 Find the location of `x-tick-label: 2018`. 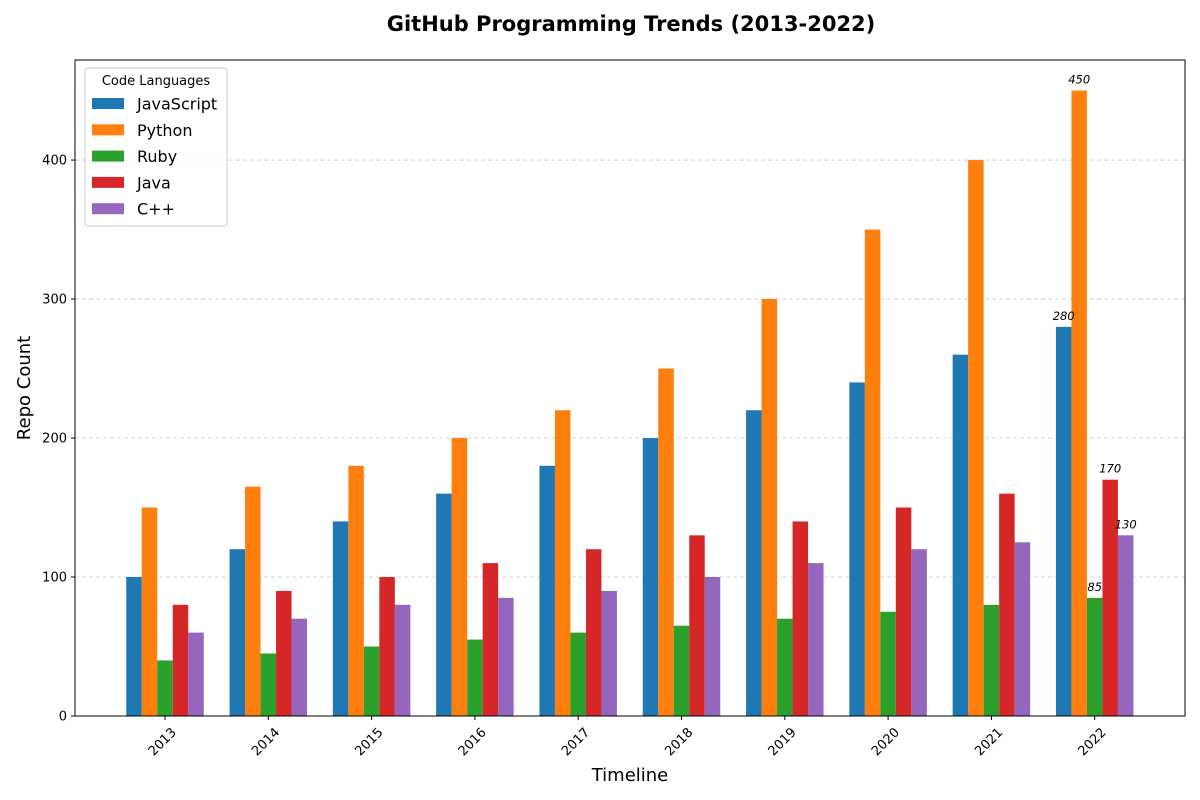

x-tick-label: 2018 is located at coordinates (679, 742).